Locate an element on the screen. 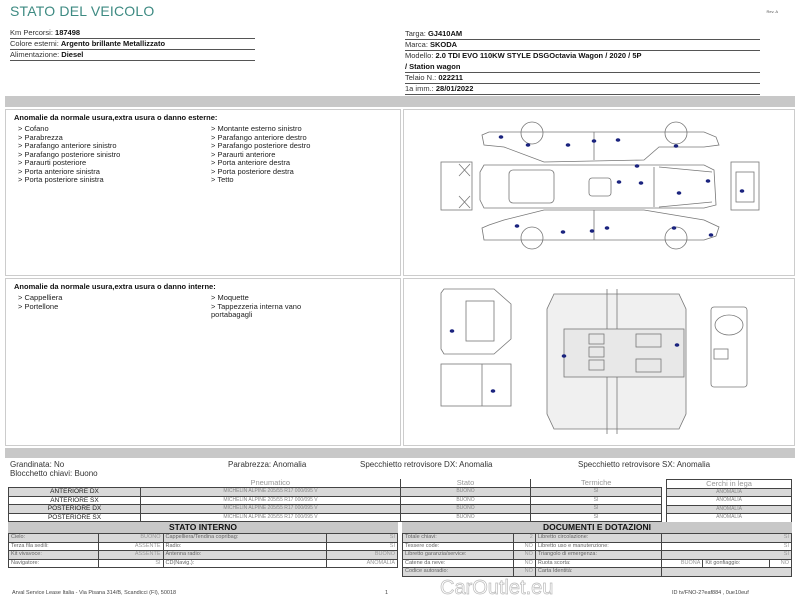 The width and height of the screenshot is (800, 600). document-id: ID tv/FNO-2?eaf884 , 0ue10euf is located at coordinates (710, 593).